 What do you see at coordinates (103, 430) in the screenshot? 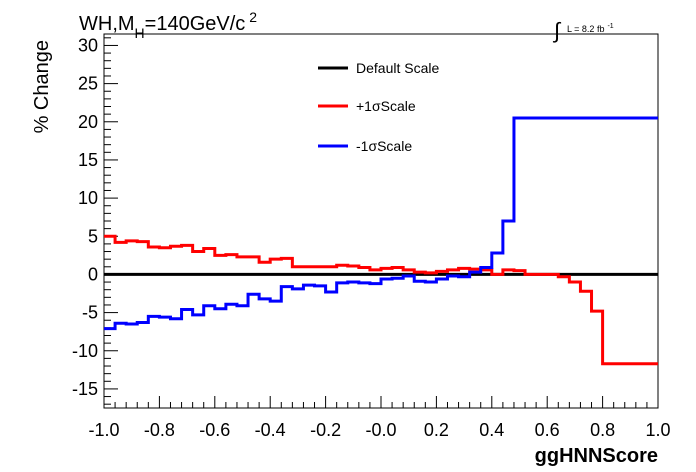
I see `x-tick-label: -1.0` at bounding box center [103, 430].